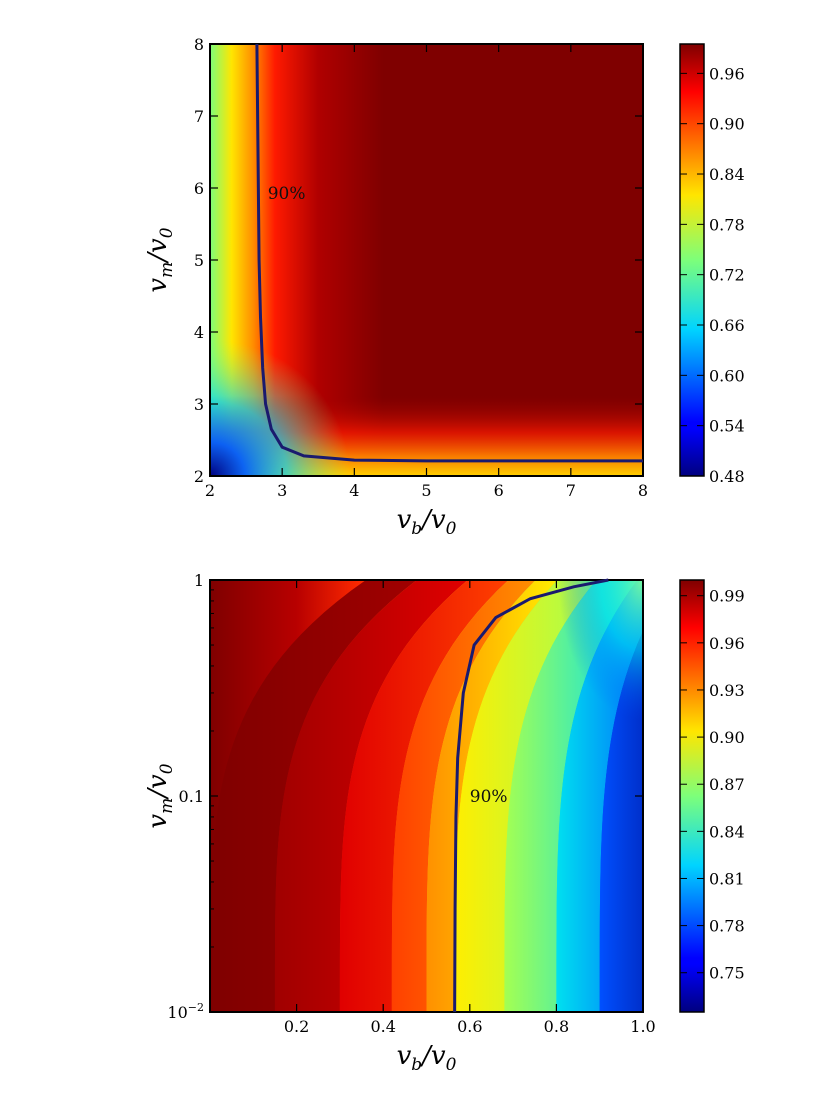 The width and height of the screenshot is (830, 1107). I want to click on bottom-y-label: vm/v0, so click(160, 795).